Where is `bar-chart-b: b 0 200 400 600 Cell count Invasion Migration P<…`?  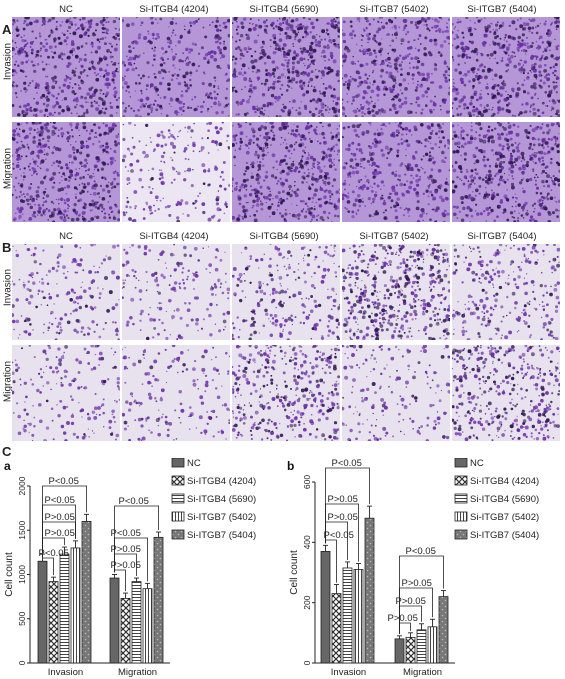
bar-chart-b: b 0 200 400 600 Cell count Invasion Migration P<… is located at coordinates (413, 568).